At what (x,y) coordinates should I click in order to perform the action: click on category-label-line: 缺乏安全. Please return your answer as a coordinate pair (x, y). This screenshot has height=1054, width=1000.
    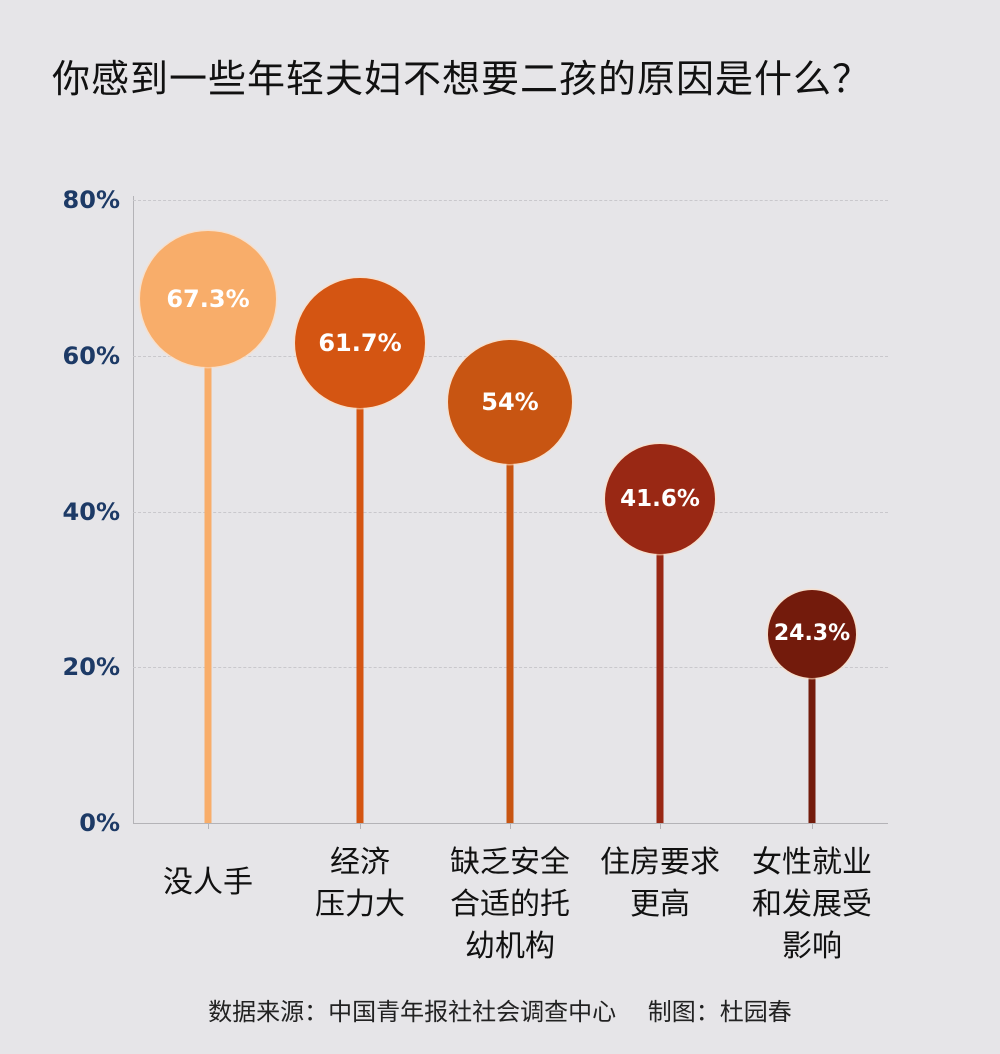
    Looking at the image, I should click on (510, 862).